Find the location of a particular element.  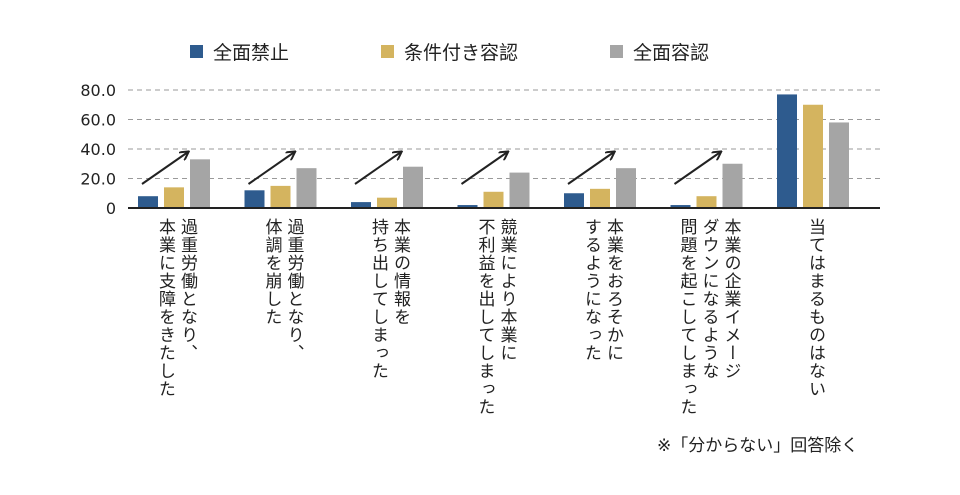

y-tick-label: 80.0 is located at coordinates (98, 90).